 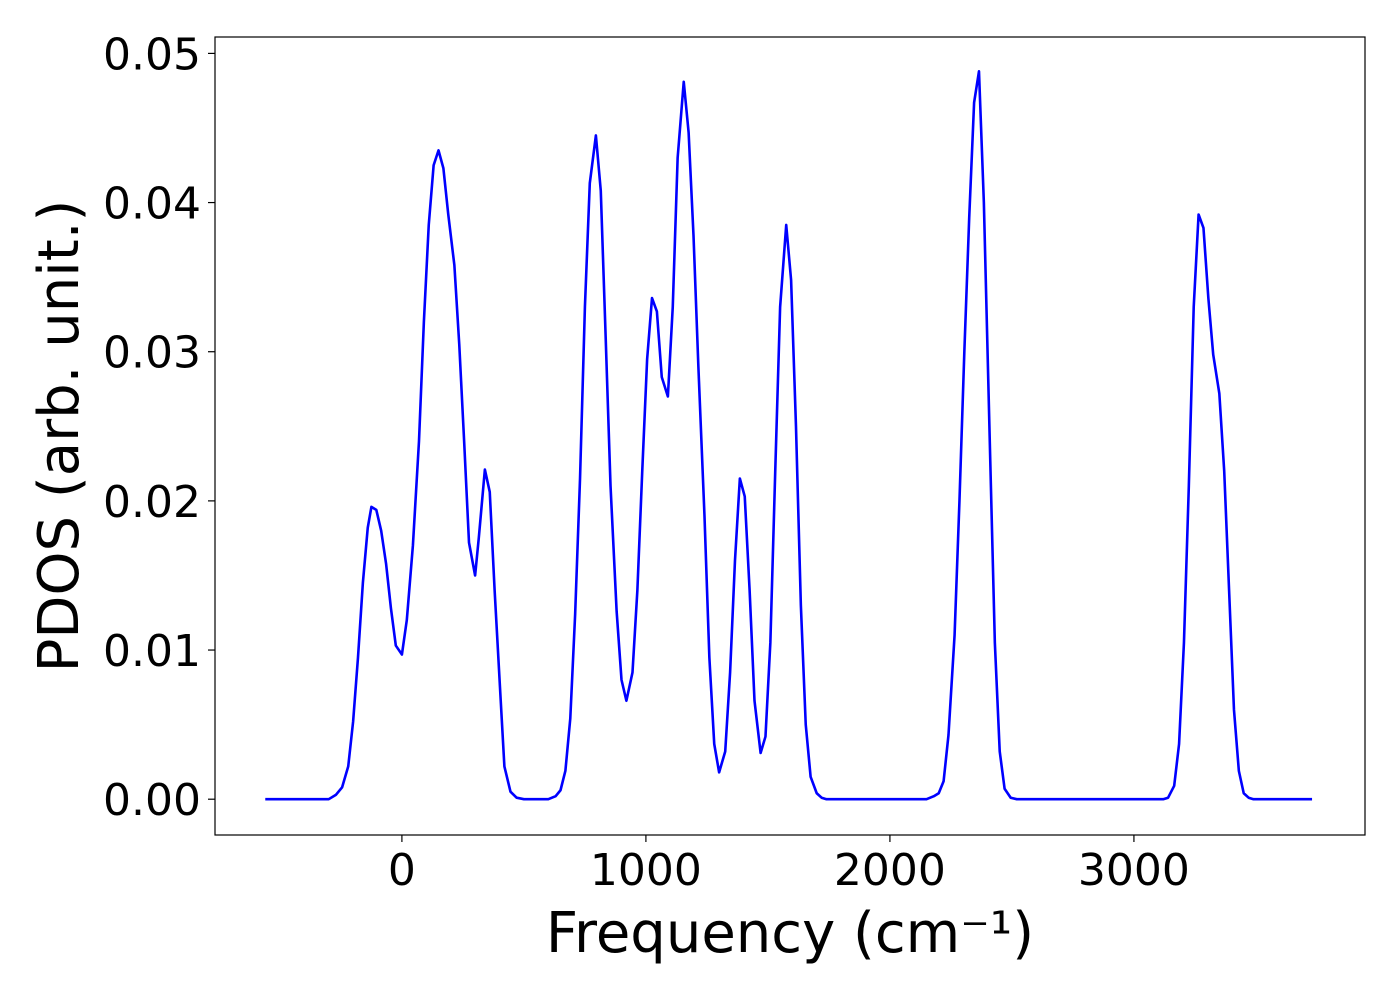 What do you see at coordinates (890, 870) in the screenshot?
I see `x-tick-label: 2000` at bounding box center [890, 870].